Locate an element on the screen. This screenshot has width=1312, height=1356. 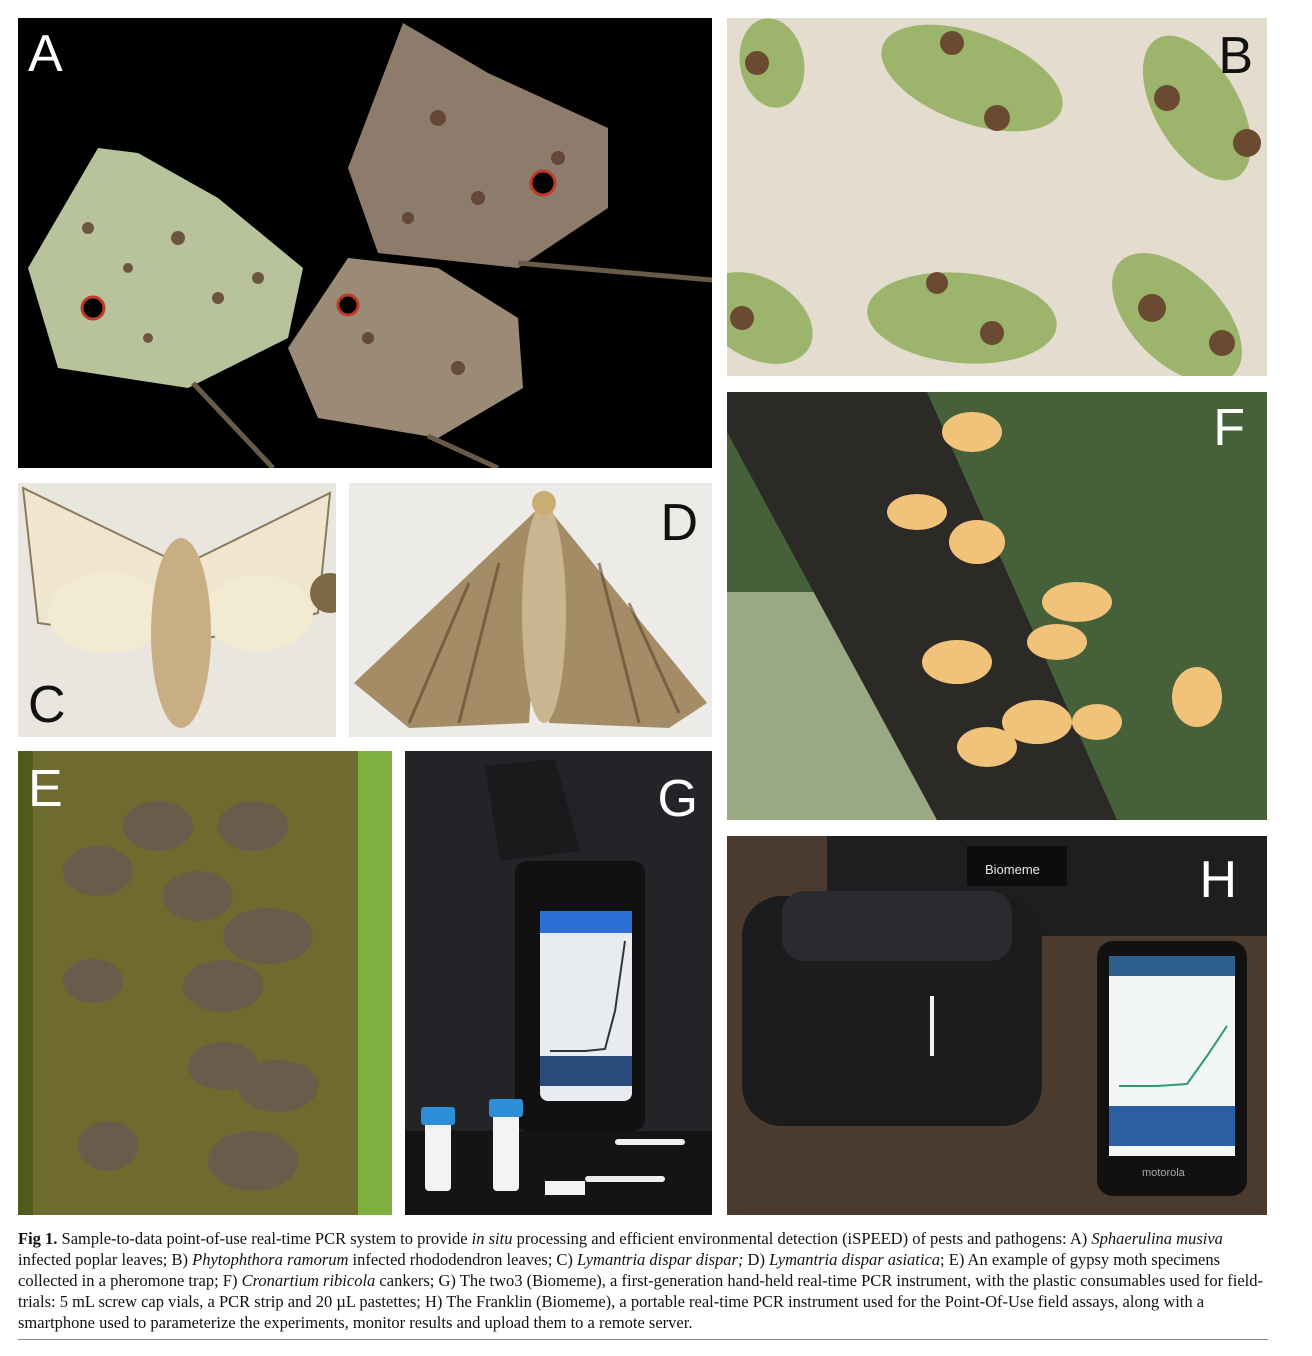
caption-text-a: infected poplar leaves; B) is located at coordinates (105, 1259).